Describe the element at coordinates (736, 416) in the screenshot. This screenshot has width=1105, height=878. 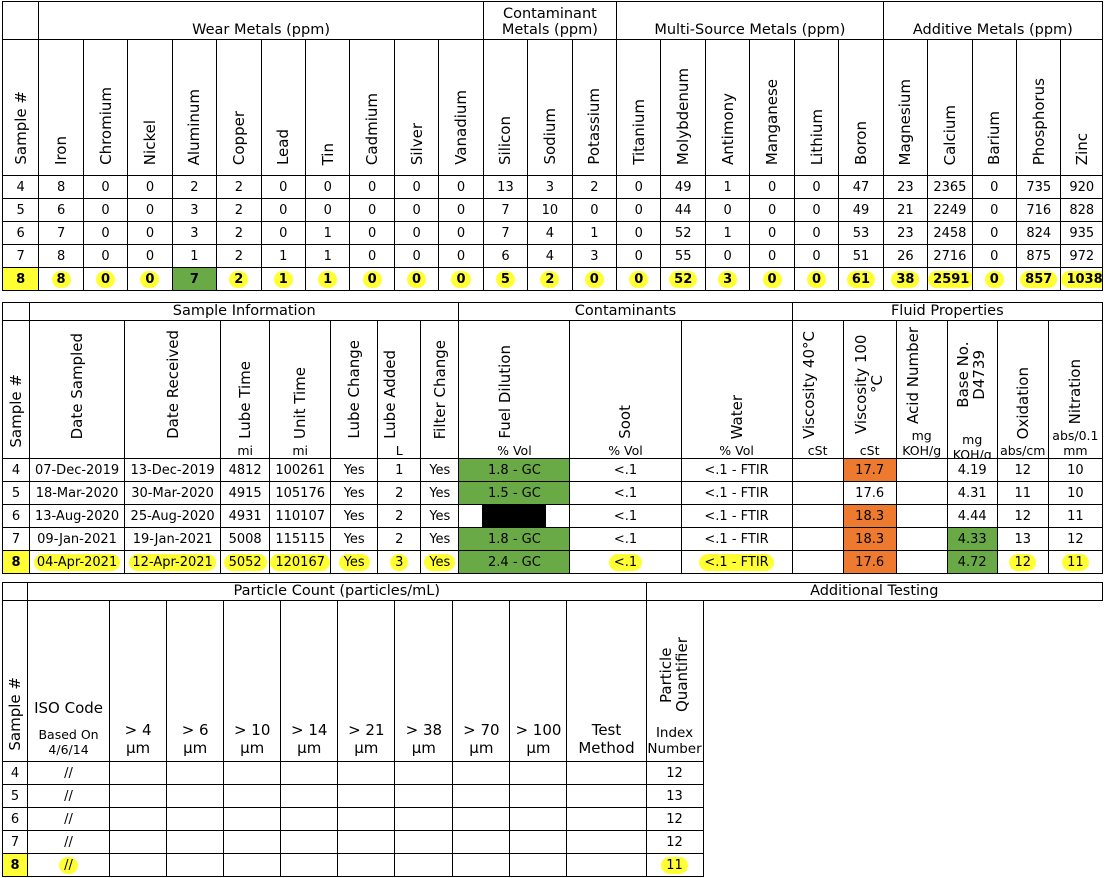
I see `col-header-water: Water` at that location.